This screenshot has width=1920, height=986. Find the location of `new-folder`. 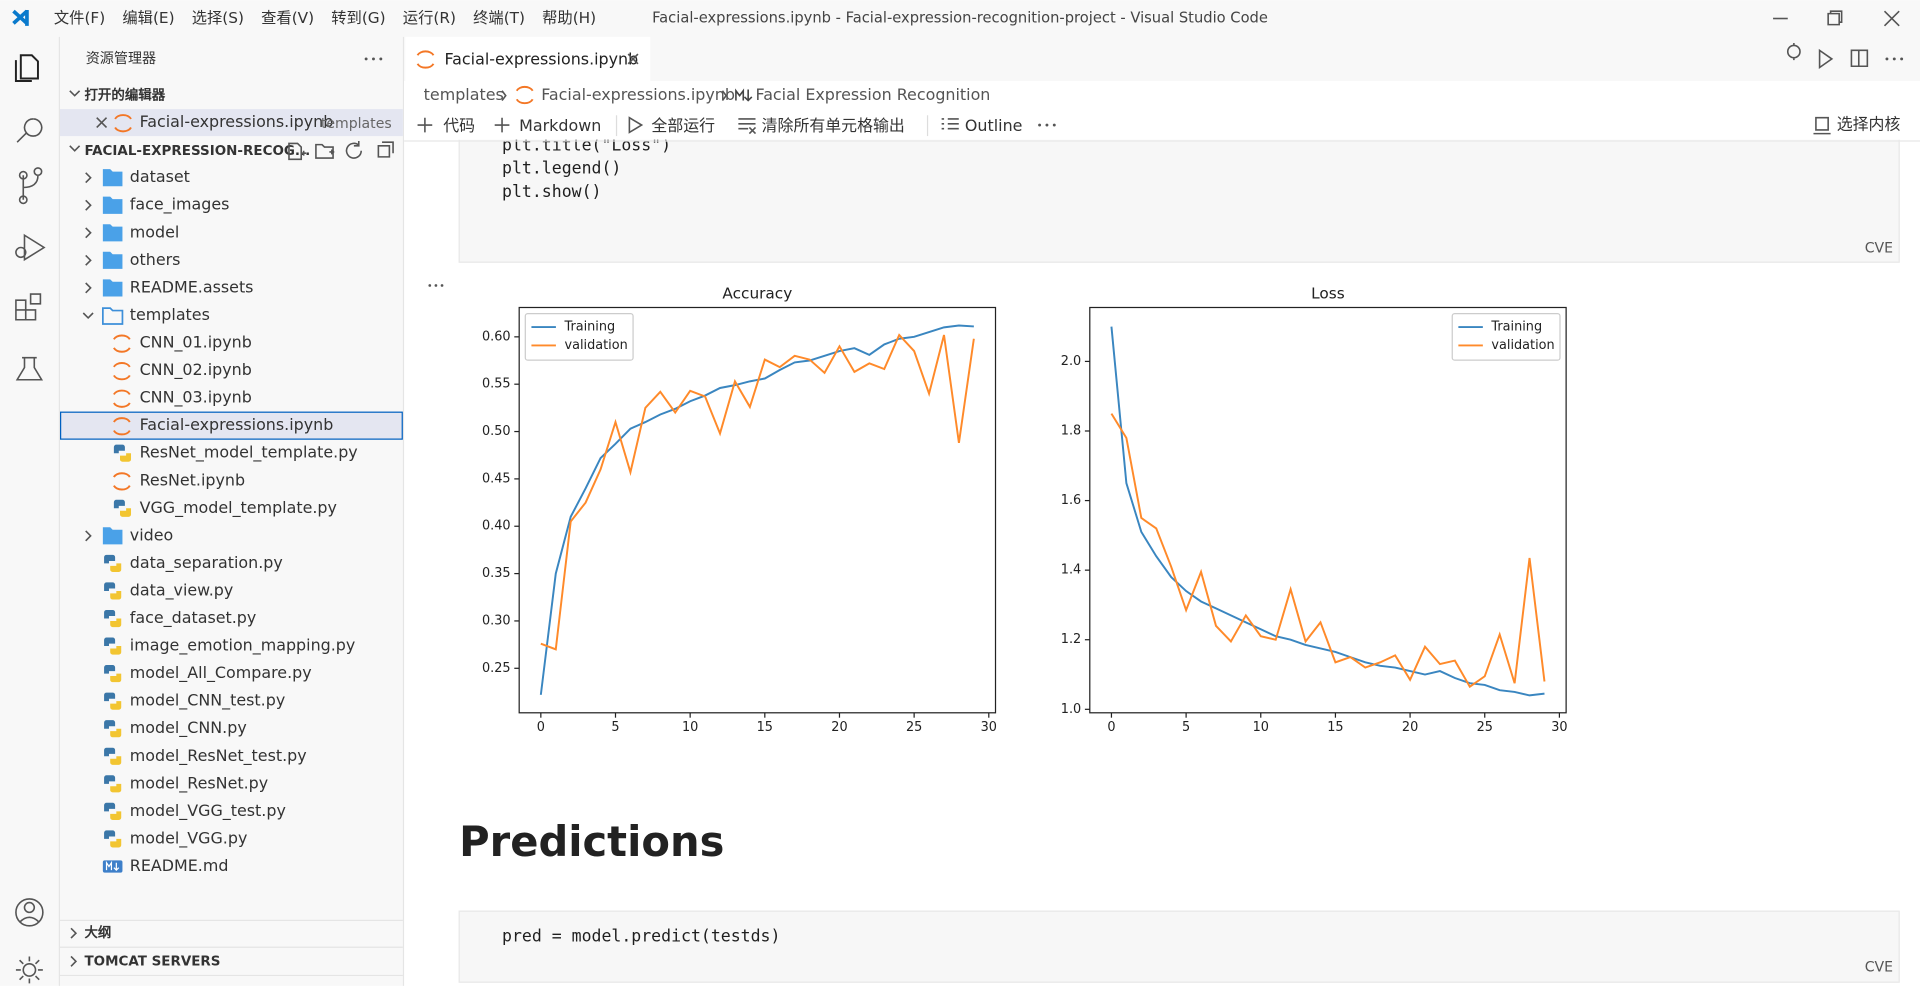

new-folder is located at coordinates (325, 151).